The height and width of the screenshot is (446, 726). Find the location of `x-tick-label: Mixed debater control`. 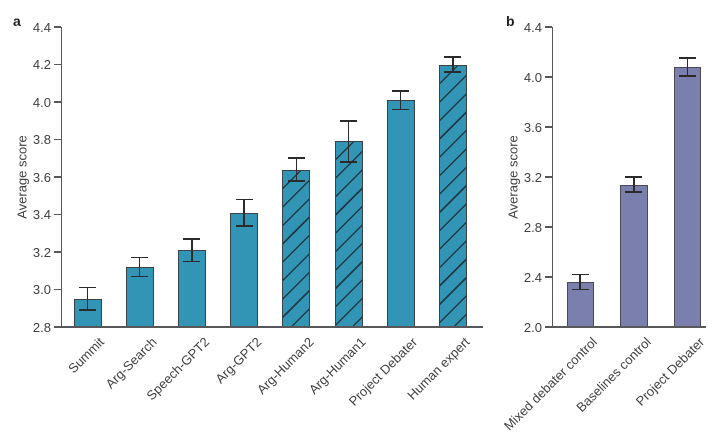

x-tick-label: Mixed debater control is located at coordinates (551, 384).